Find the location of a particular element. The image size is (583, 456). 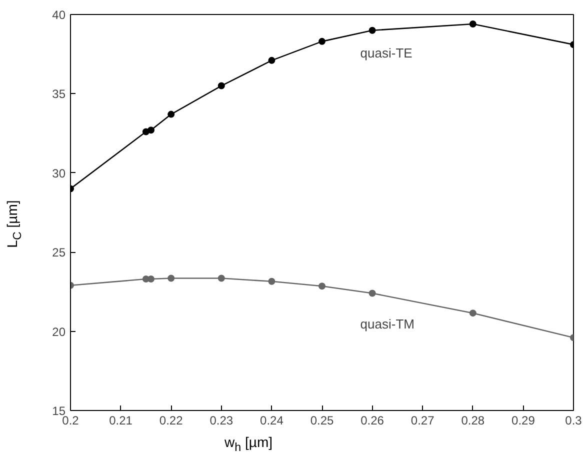

y-tick-label: 20 is located at coordinates (59, 331).